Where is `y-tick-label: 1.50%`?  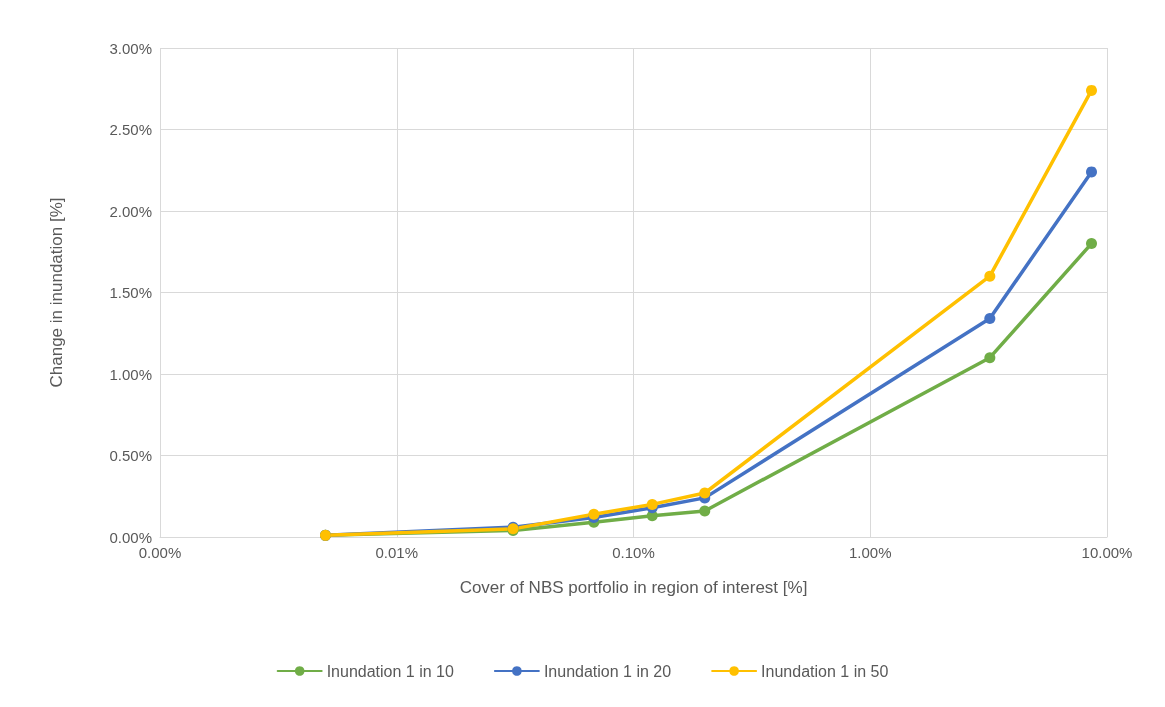 y-tick-label: 1.50% is located at coordinates (130, 292).